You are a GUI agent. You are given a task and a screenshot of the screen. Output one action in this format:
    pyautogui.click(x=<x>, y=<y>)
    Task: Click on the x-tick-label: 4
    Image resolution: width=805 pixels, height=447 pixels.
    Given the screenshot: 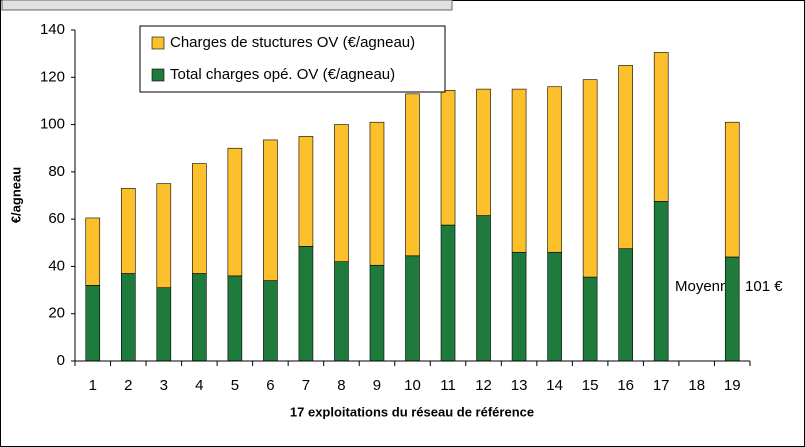 What is the action you would take?
    pyautogui.click(x=199, y=385)
    